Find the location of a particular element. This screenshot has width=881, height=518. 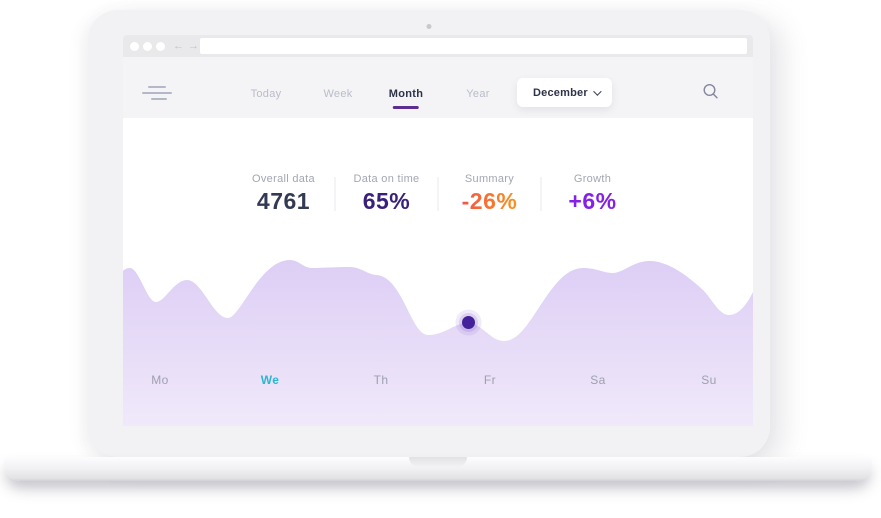

tab-week: Week is located at coordinates (337, 94).